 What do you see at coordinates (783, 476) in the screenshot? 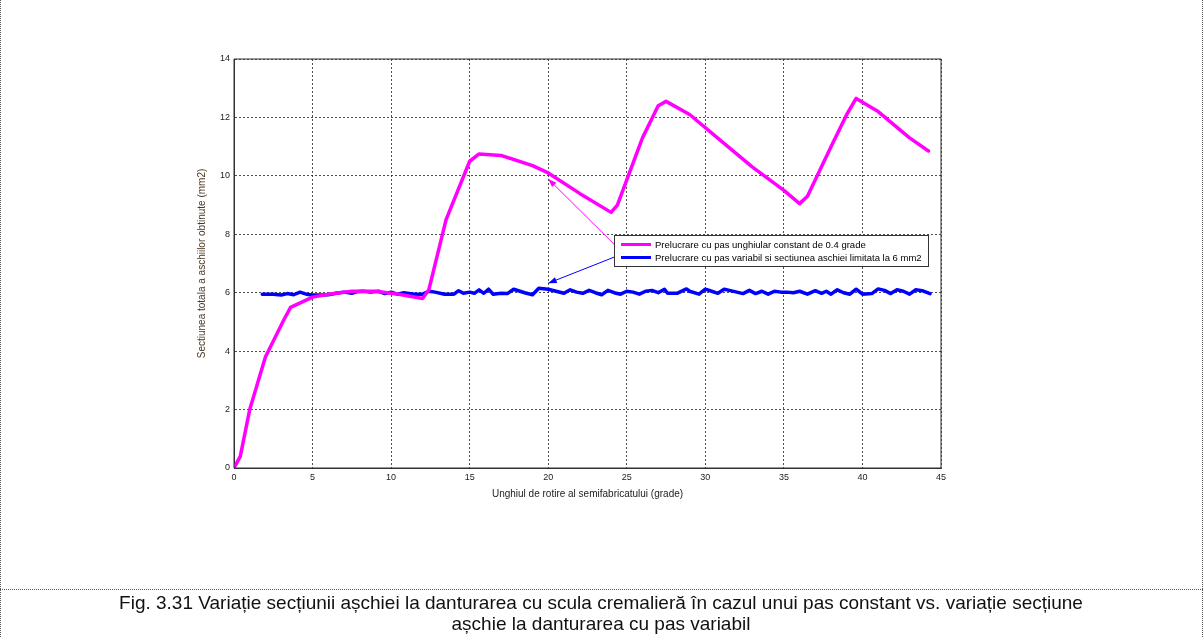
I see `x-tick-label: 35` at bounding box center [783, 476].